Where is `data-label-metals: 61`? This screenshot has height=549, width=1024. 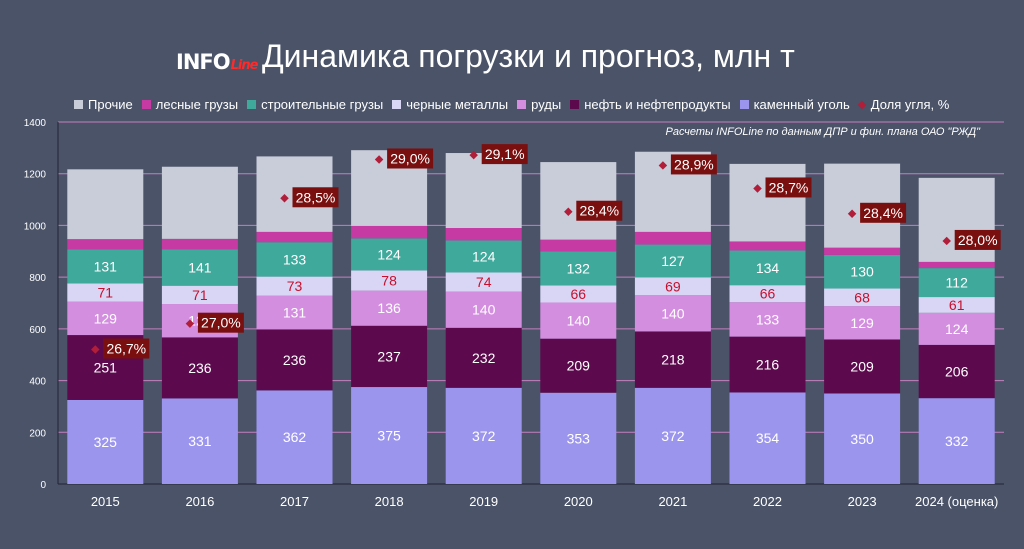 data-label-metals: 61 is located at coordinates (957, 305).